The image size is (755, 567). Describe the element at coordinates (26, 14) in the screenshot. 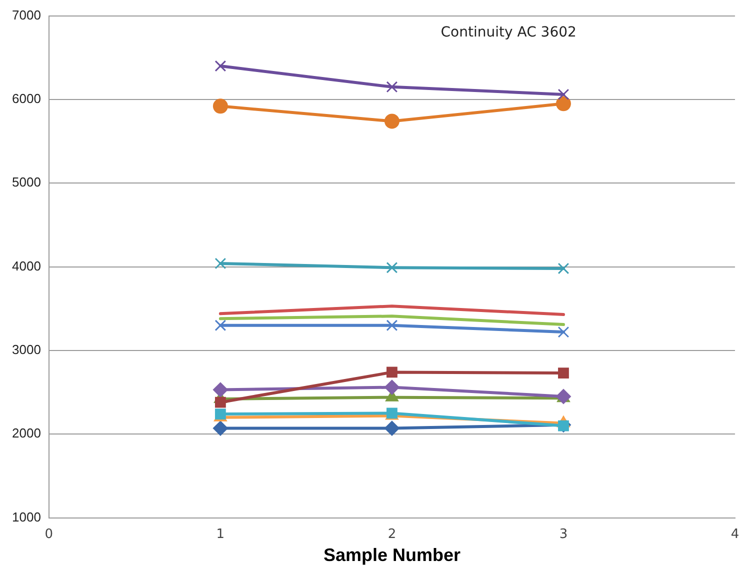

I see `y-tick-label: 7000` at that location.